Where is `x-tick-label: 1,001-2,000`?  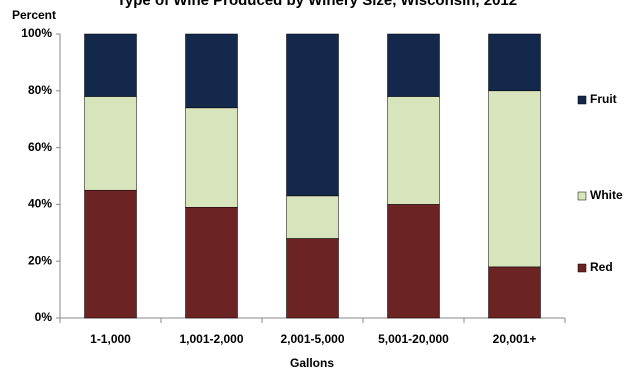
x-tick-label: 1,001-2,000 is located at coordinates (211, 339).